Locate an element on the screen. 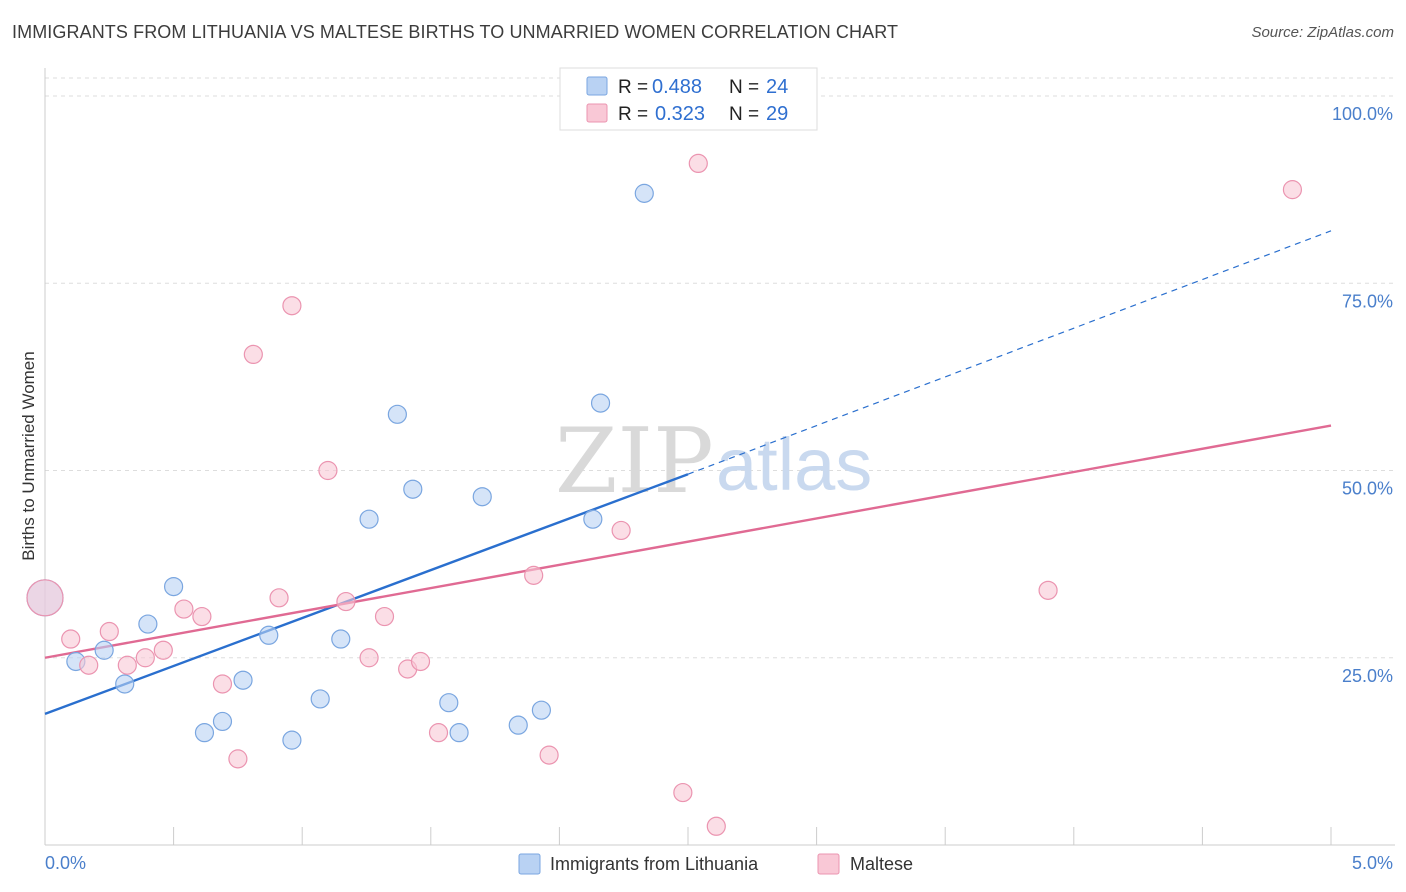 This screenshot has height=892, width=1406. y-tick-label-3: 100.0% is located at coordinates (1362, 114).